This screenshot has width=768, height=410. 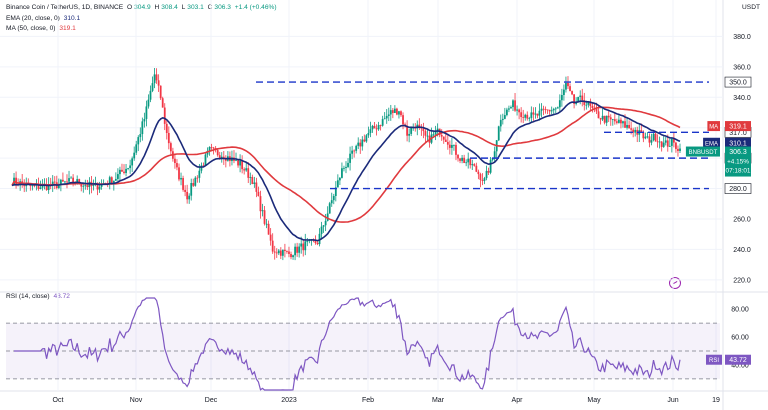 I want to click on rsi-legend: RSI (14, close) 43.72, so click(x=38, y=296).